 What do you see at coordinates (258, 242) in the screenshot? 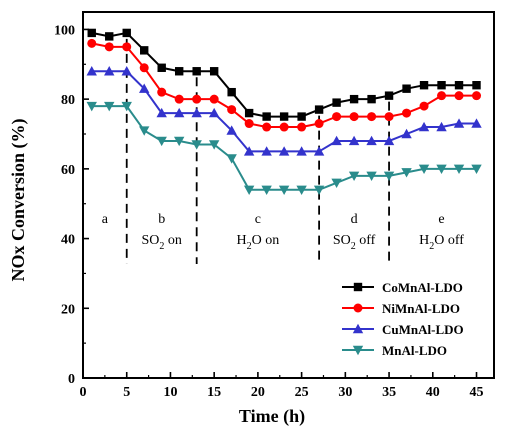
I see `phase-condition-label: H2O on` at bounding box center [258, 242].